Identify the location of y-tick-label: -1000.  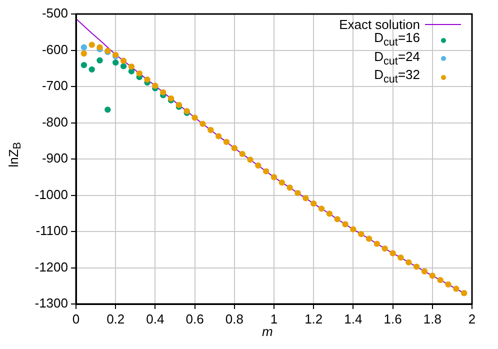
(51, 194).